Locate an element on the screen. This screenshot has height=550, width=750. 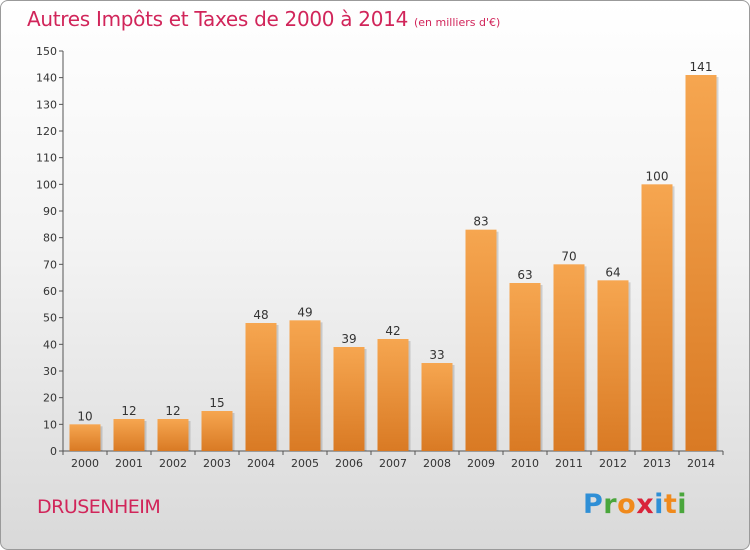
x-tick-label: 2006 is located at coordinates (349, 463).